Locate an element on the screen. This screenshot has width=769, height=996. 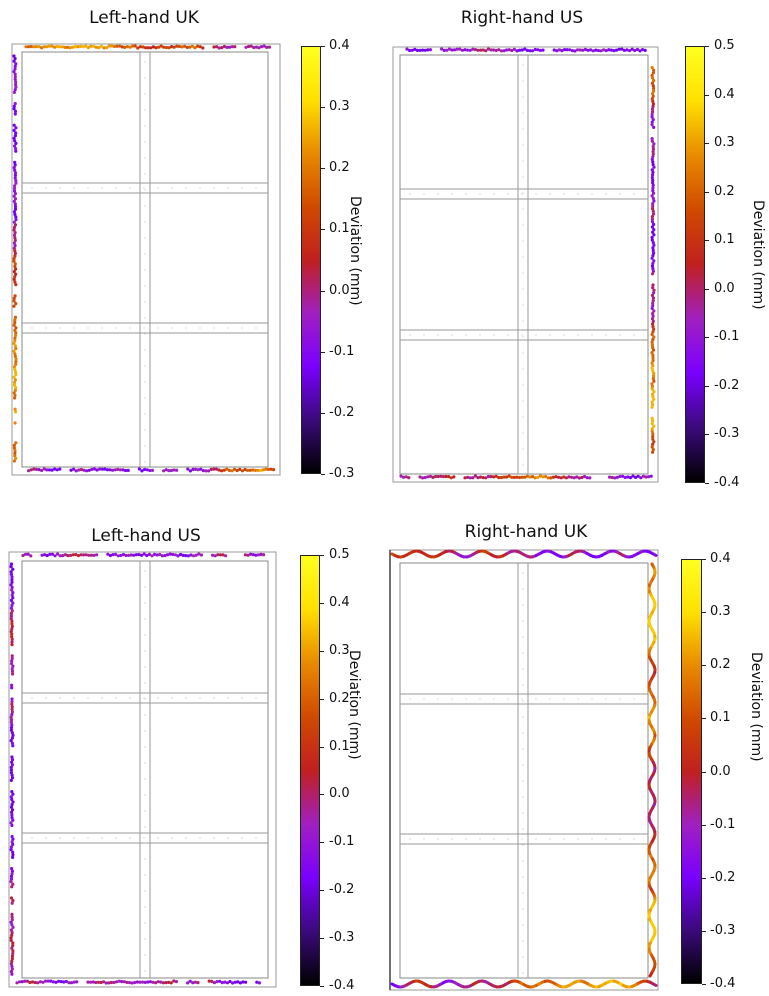
colorbar-tick-label: 0.1 is located at coordinates (339, 746).